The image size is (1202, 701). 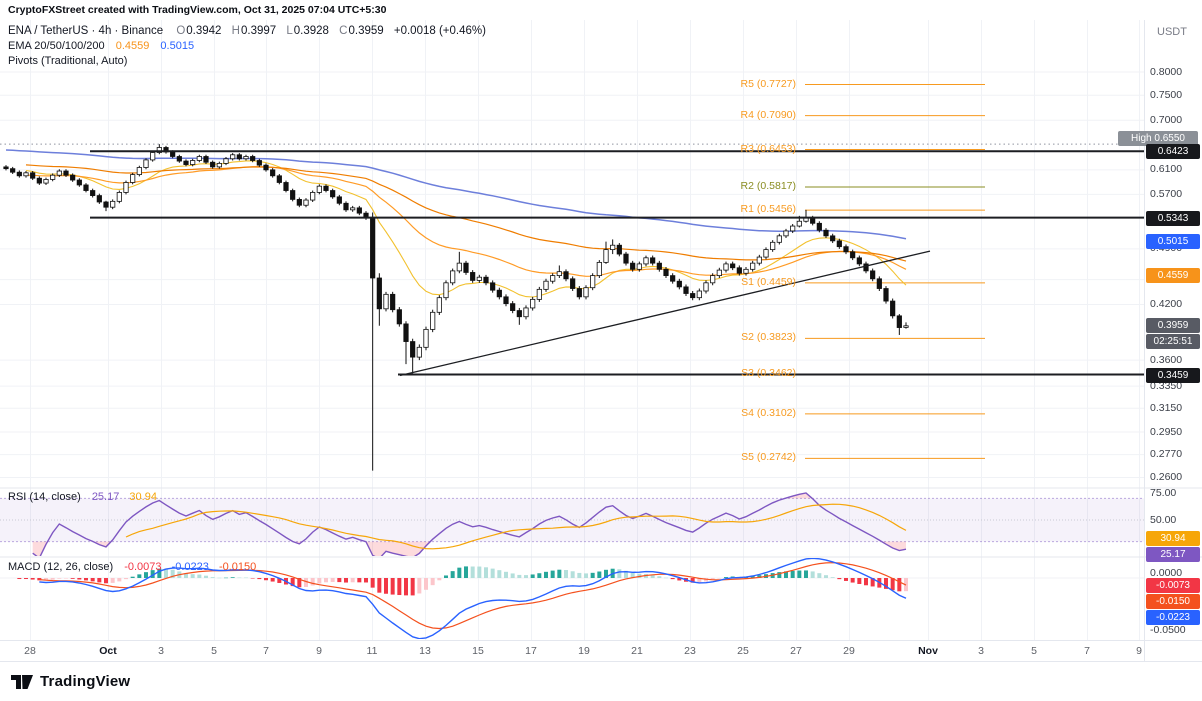 I want to click on price-tick-label: 0.2950, so click(x=1166, y=431).